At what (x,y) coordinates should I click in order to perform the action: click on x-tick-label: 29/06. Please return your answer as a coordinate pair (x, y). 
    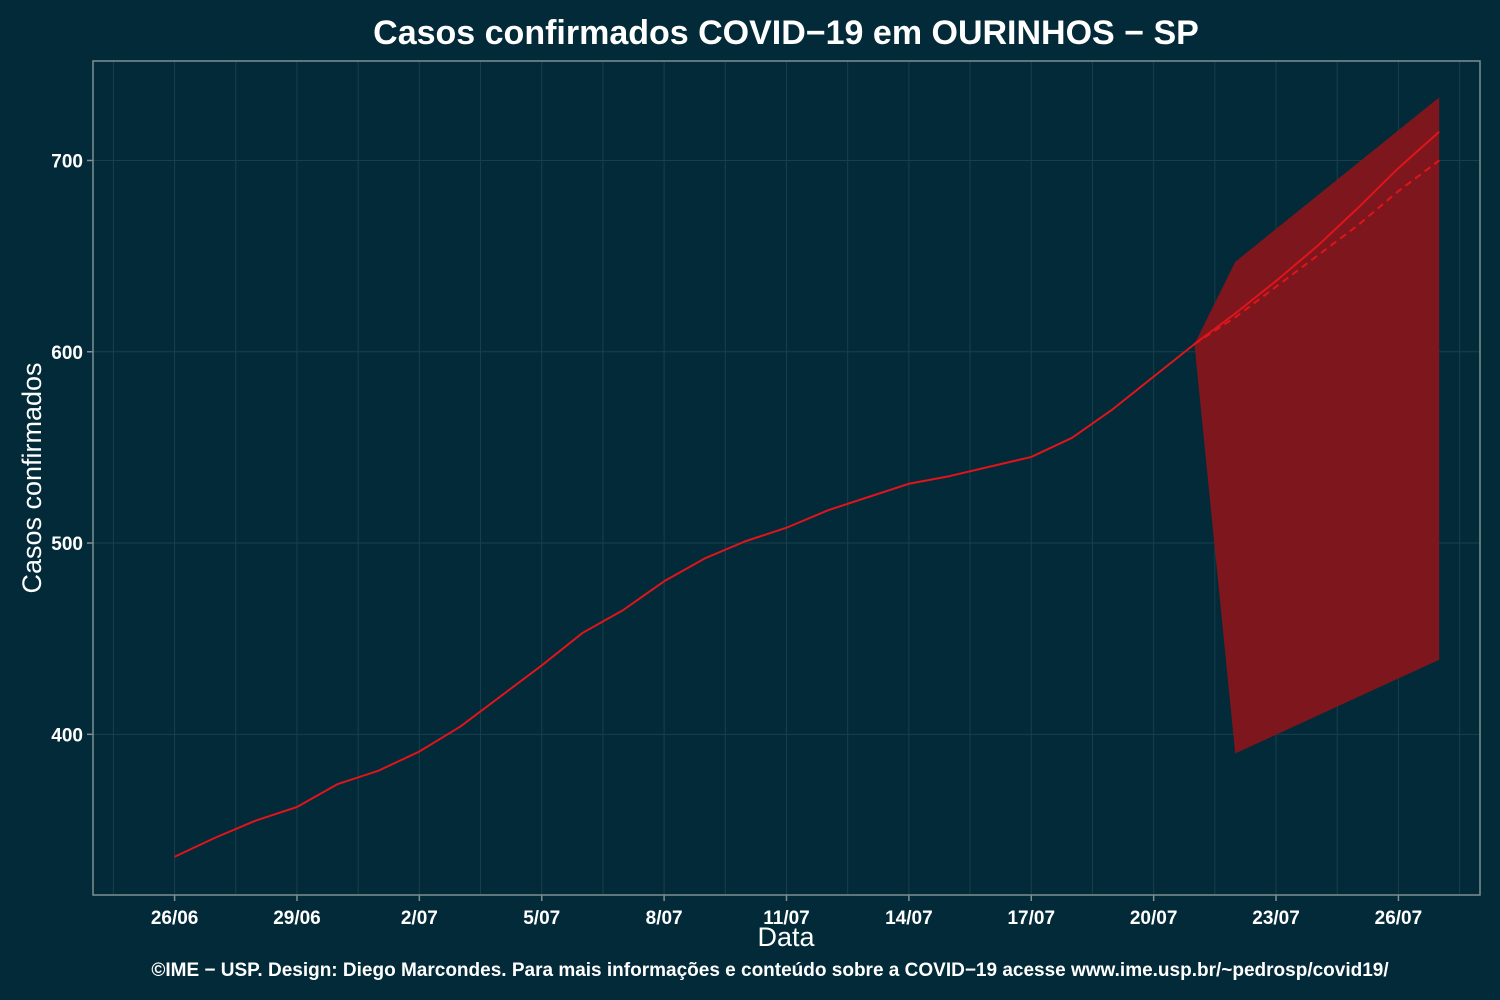
    Looking at the image, I should click on (297, 918).